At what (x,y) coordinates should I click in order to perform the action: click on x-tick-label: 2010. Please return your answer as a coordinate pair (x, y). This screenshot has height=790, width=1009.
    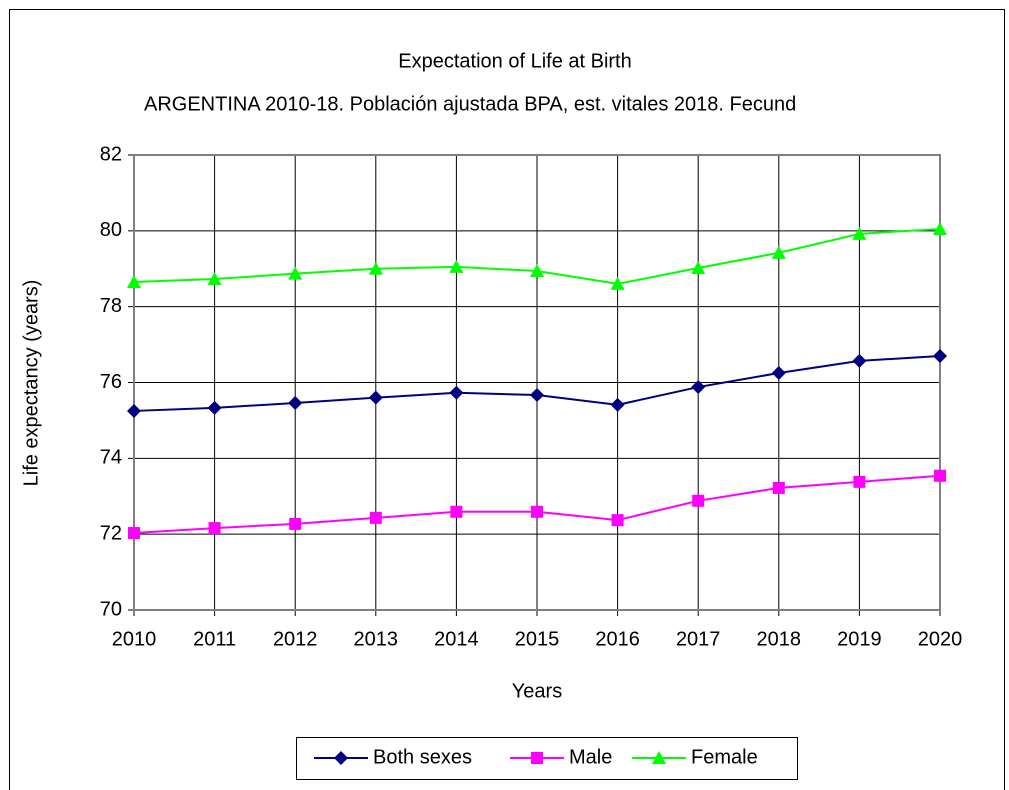
    Looking at the image, I should click on (134, 639).